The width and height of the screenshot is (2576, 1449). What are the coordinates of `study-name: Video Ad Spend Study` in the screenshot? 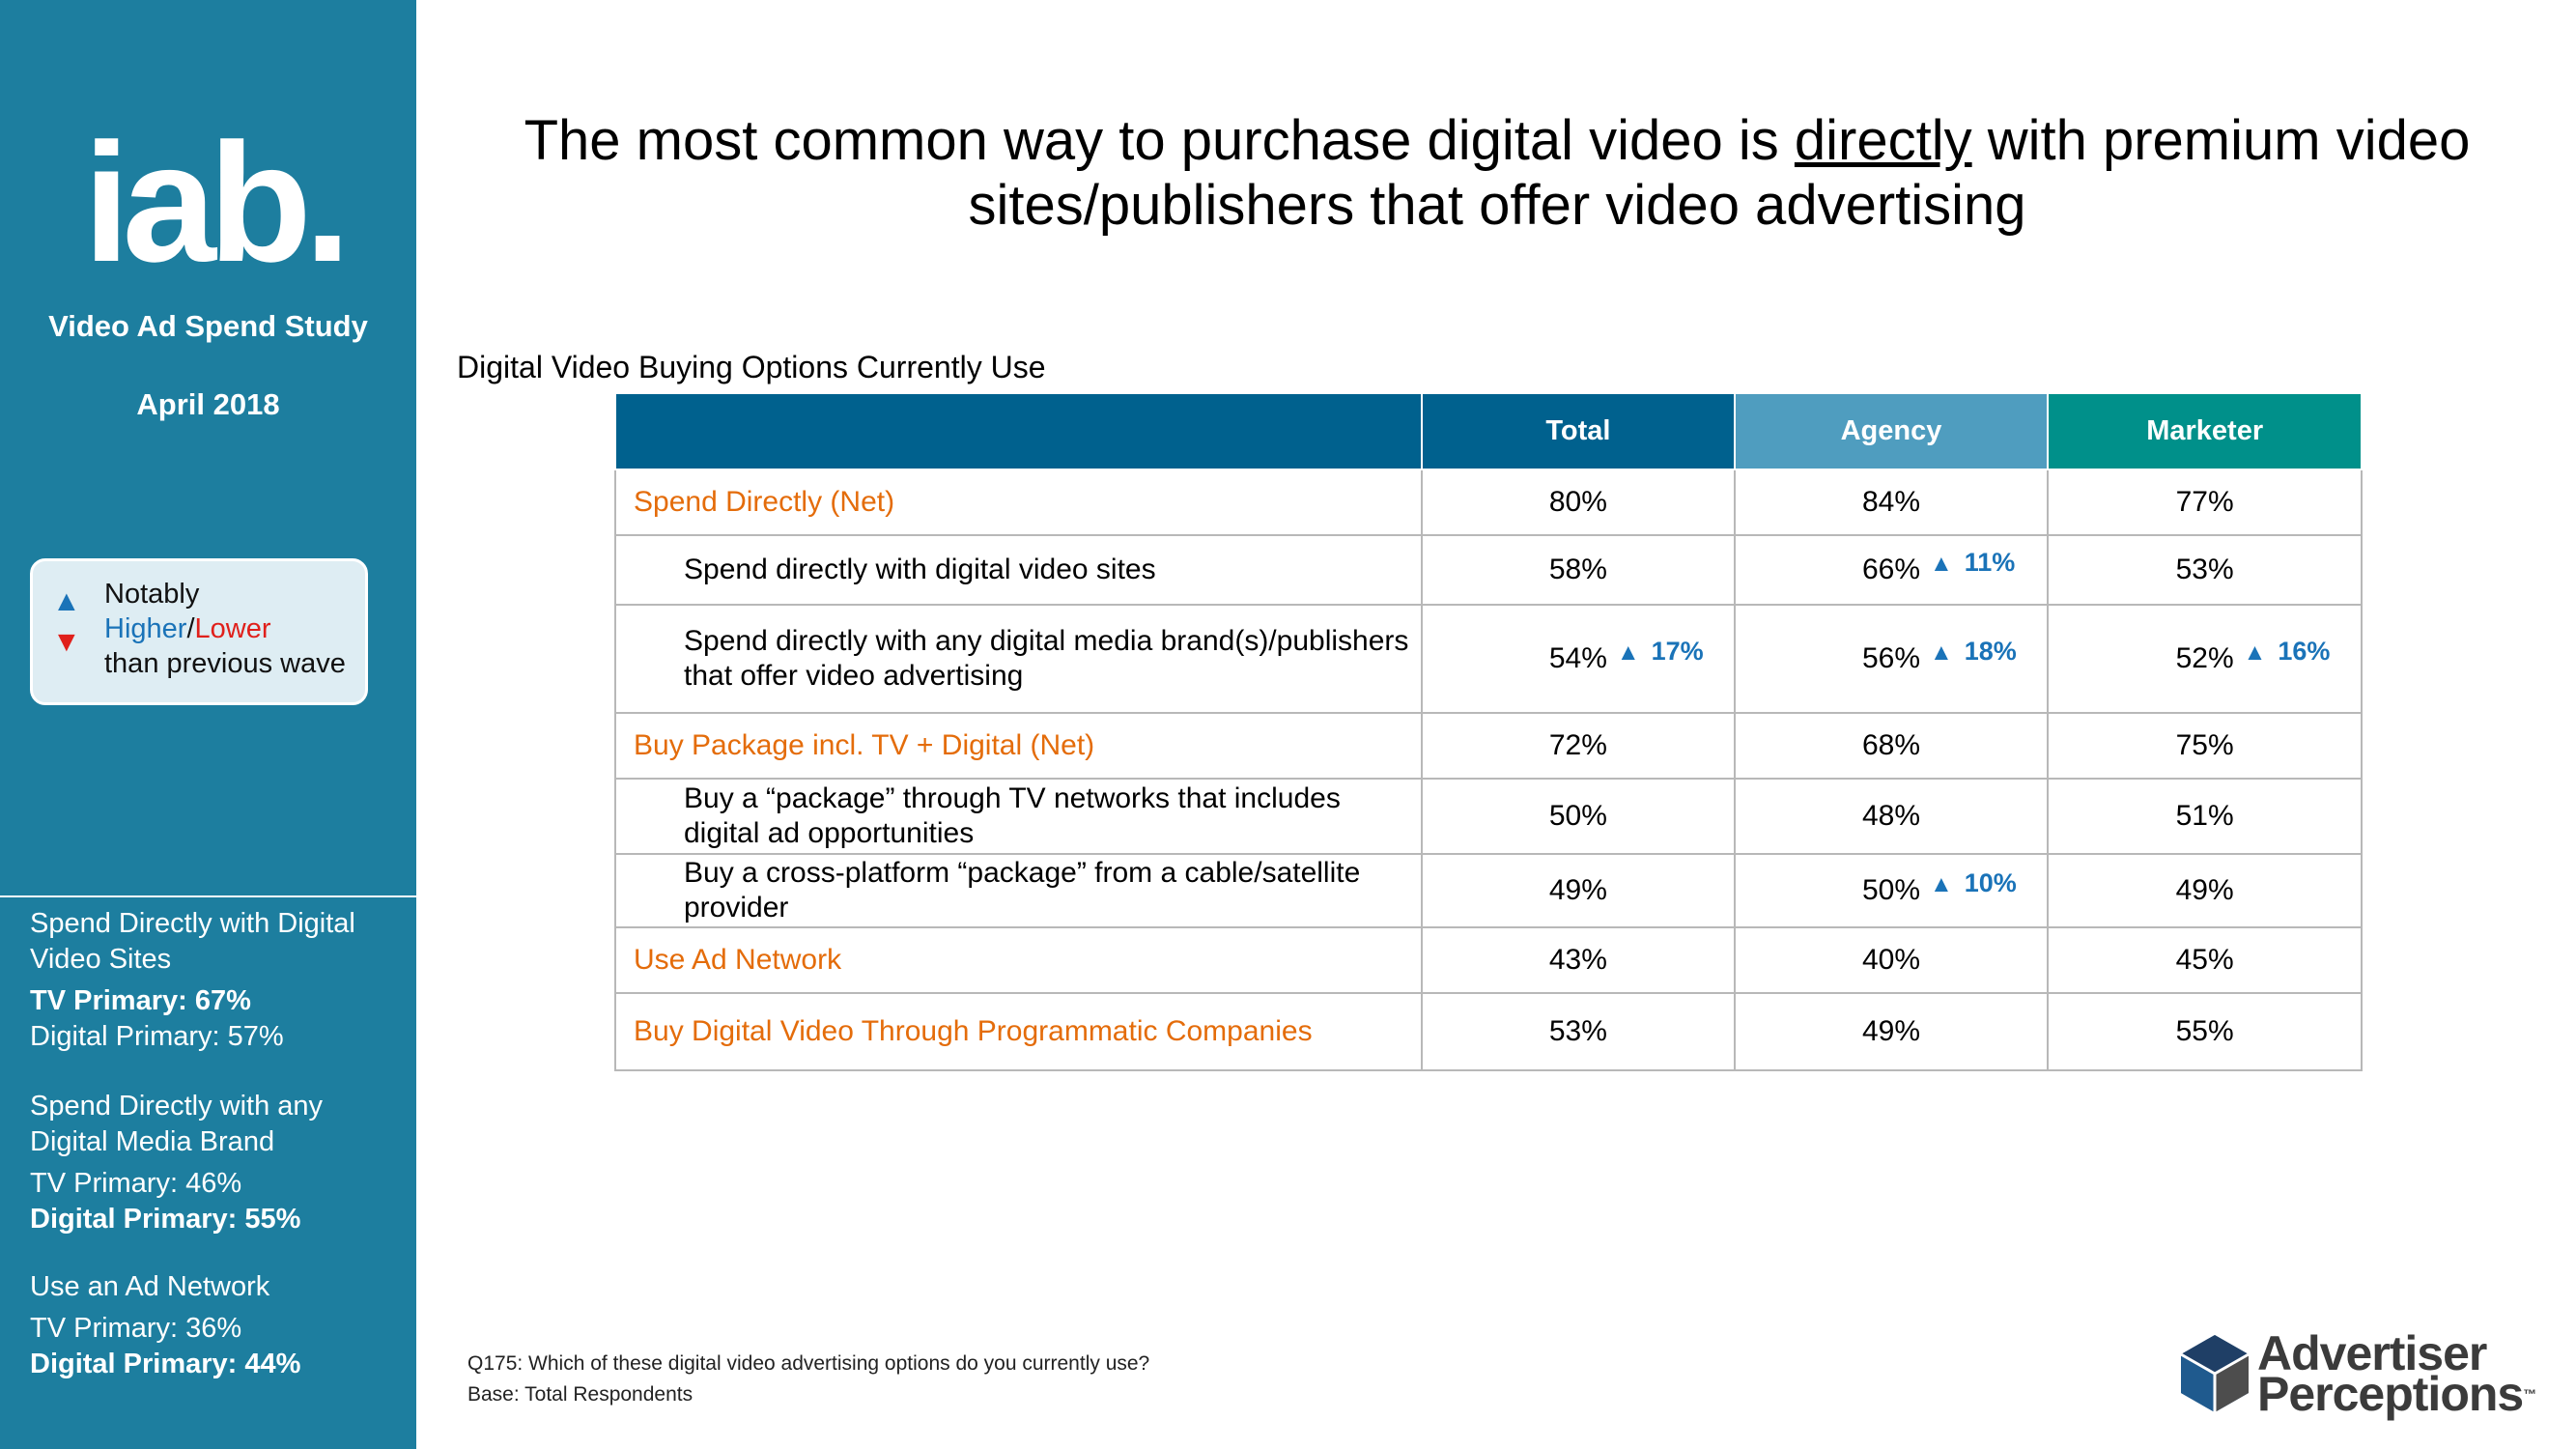 It's located at (208, 326).